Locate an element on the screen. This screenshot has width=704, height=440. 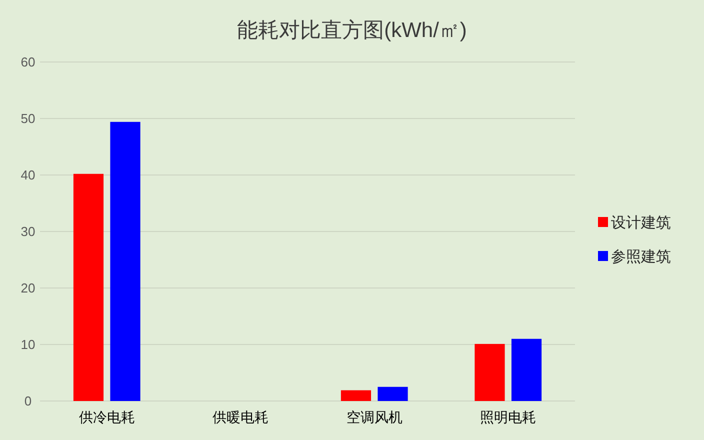
x-tick: 空调风机 is located at coordinates (374, 417).